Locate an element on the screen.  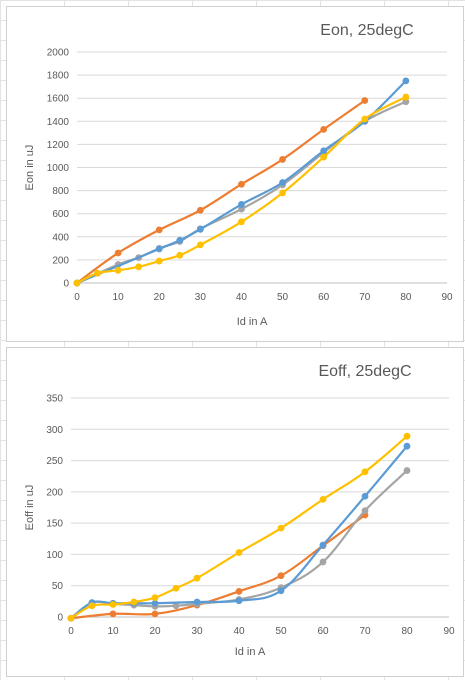
eon-x-tick-label: 50 is located at coordinates (283, 297).